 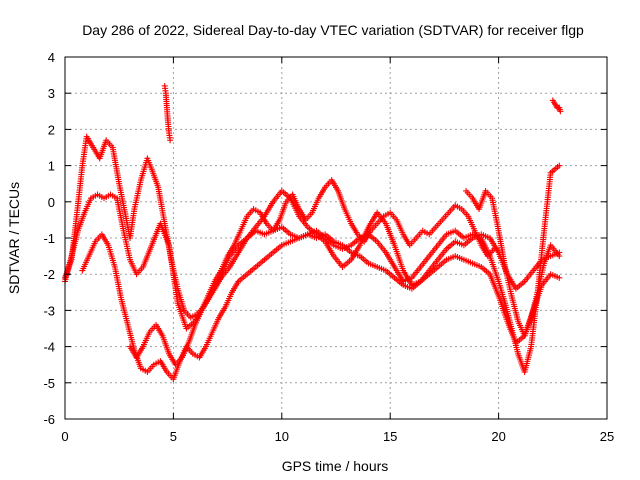 I want to click on y-axis-label: SDTVAR / TECUs, so click(x=14, y=238).